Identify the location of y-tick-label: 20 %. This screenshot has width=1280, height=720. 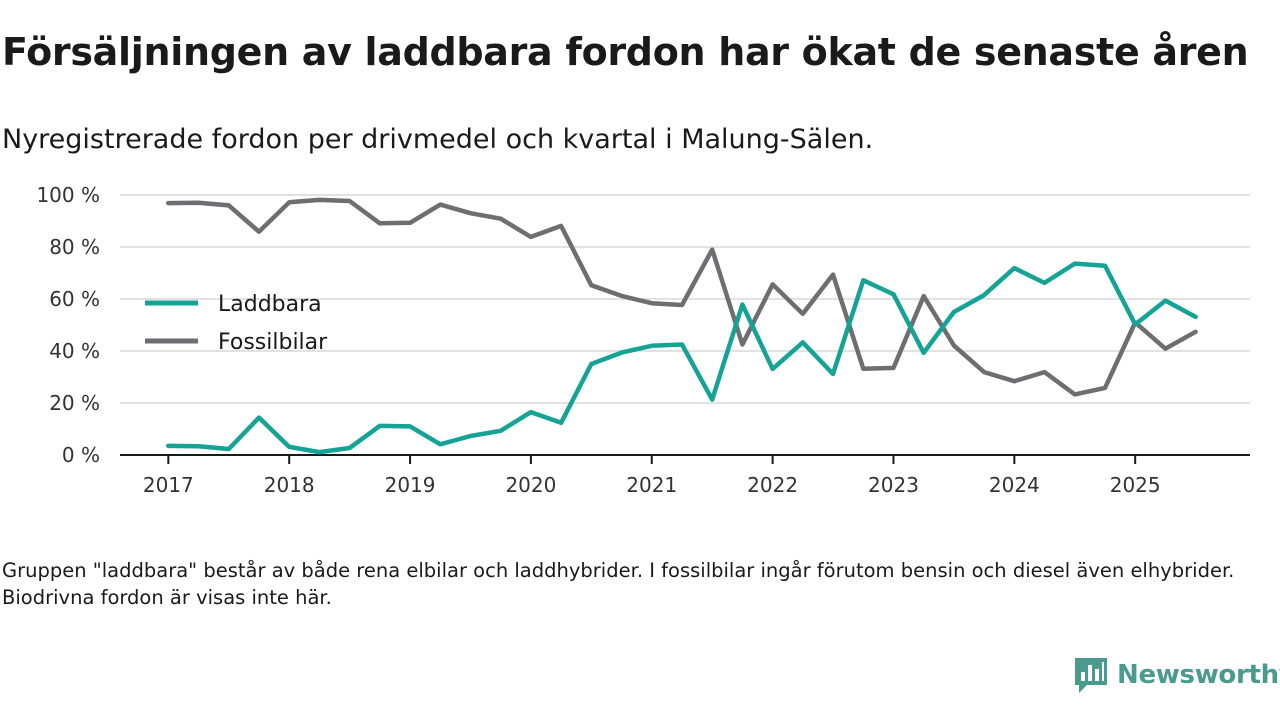
(74, 403).